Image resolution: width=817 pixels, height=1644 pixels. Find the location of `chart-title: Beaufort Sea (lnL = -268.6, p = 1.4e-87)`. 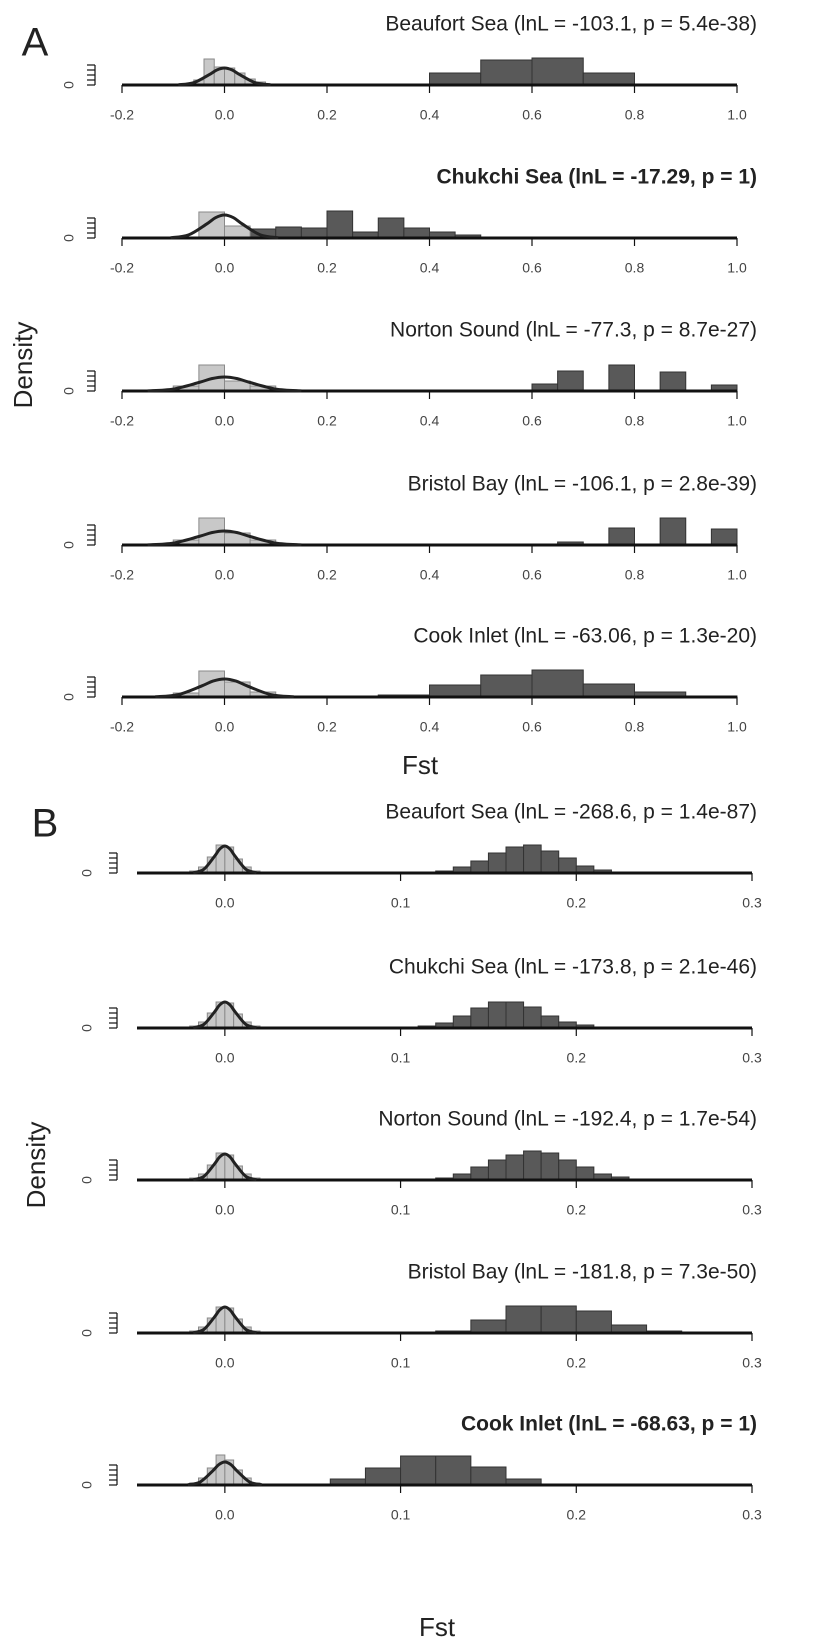

chart-title: Beaufort Sea (lnL = -268.6, p = 1.4e-87) is located at coordinates (571, 812).